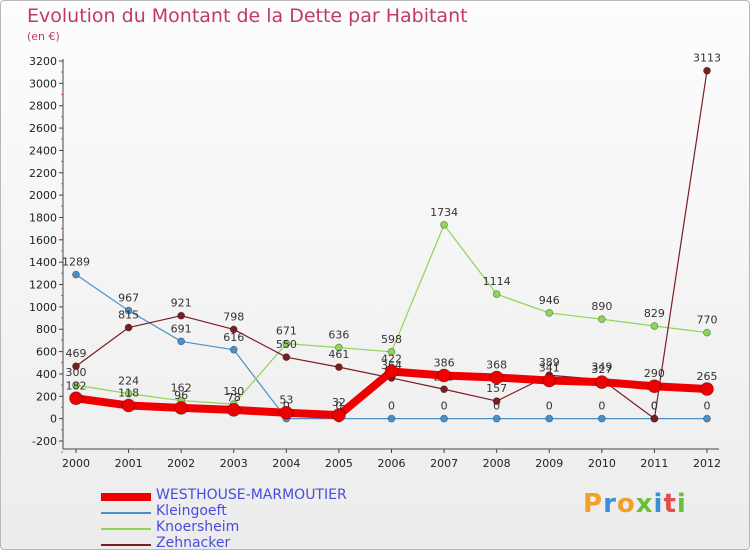 This screenshot has height=550, width=750. I want to click on x-tick-label: 2001, so click(129, 463).